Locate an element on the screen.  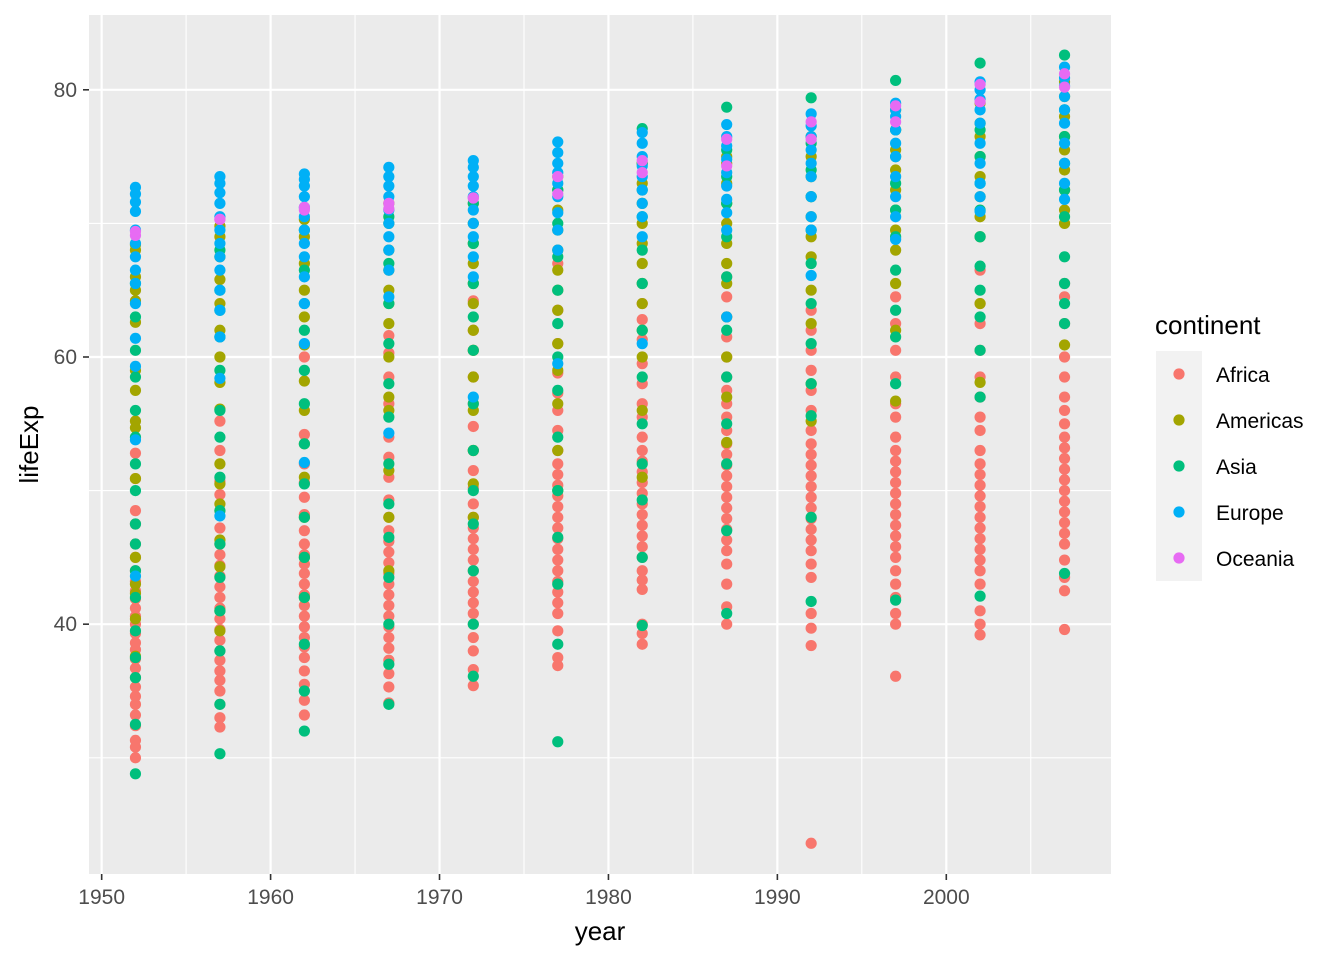
y-tick-label: 80 is located at coordinates (65, 90).